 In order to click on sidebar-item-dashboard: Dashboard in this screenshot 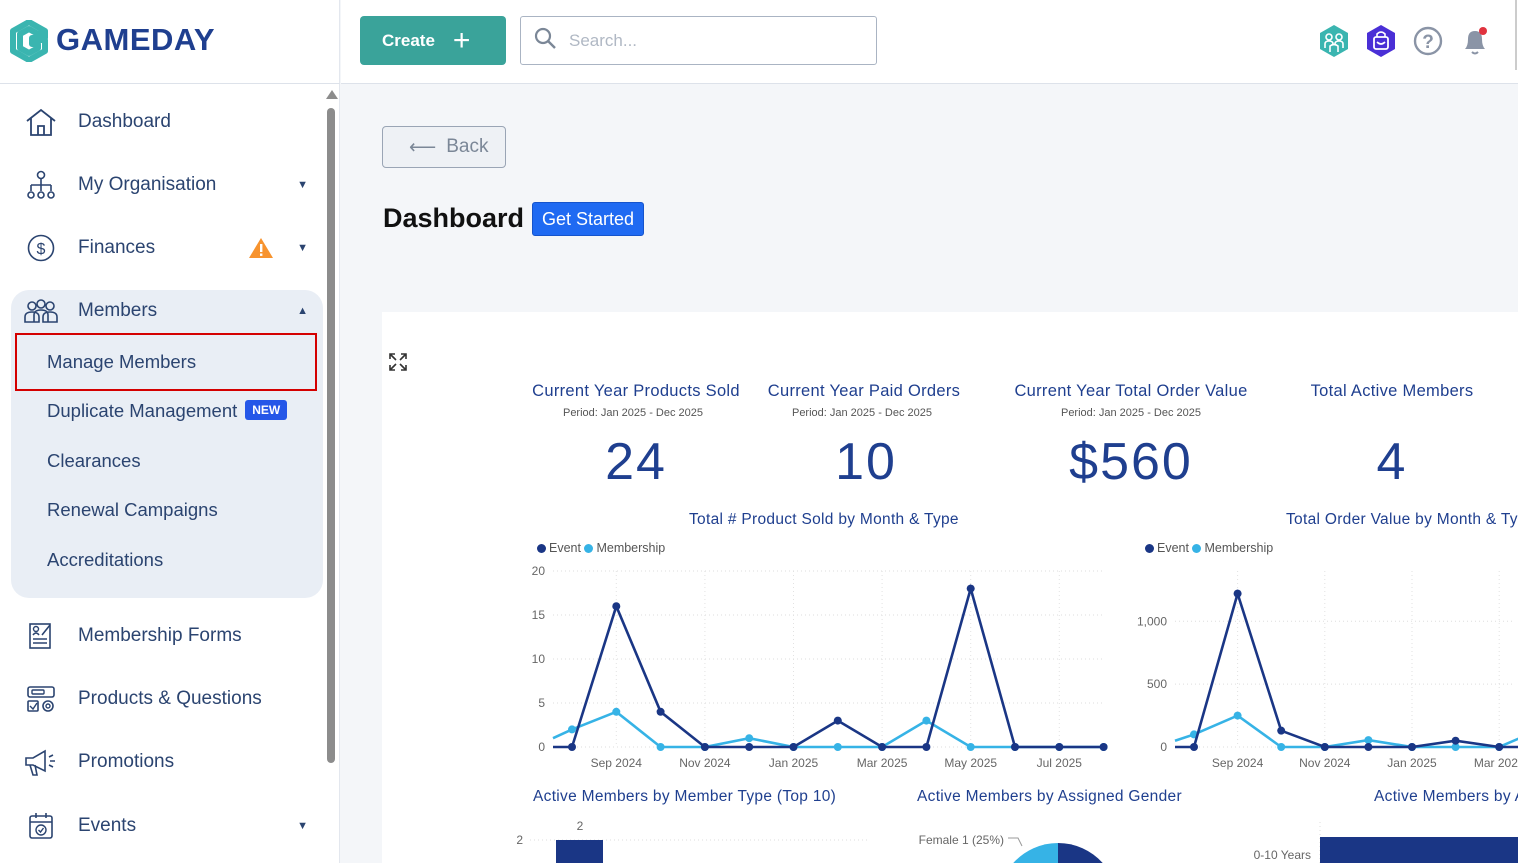, I will do `click(167, 122)`.